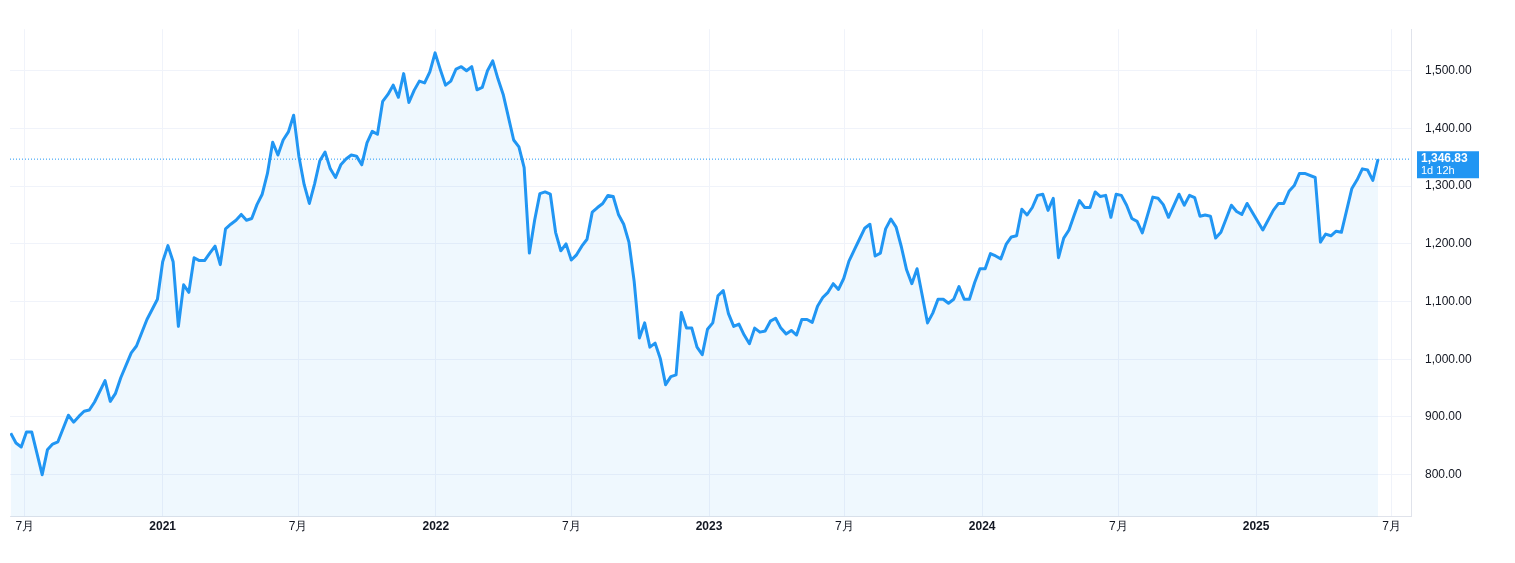 The image size is (1515, 563). What do you see at coordinates (1449, 185) in the screenshot?
I see `y-tick-label: 1,300.00` at bounding box center [1449, 185].